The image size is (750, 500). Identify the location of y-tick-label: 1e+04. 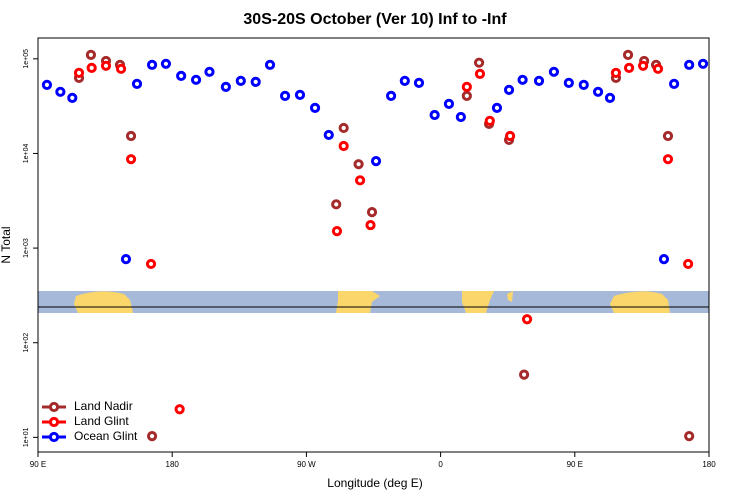
(26, 154).